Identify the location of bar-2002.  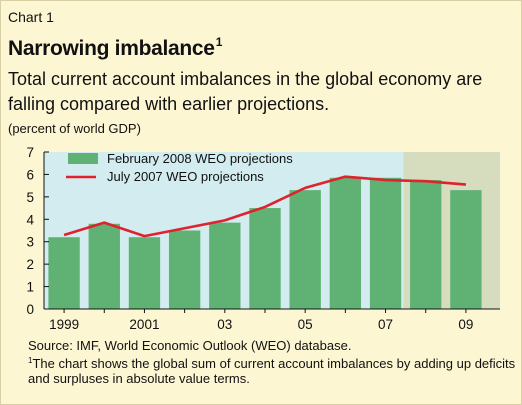
(184, 269).